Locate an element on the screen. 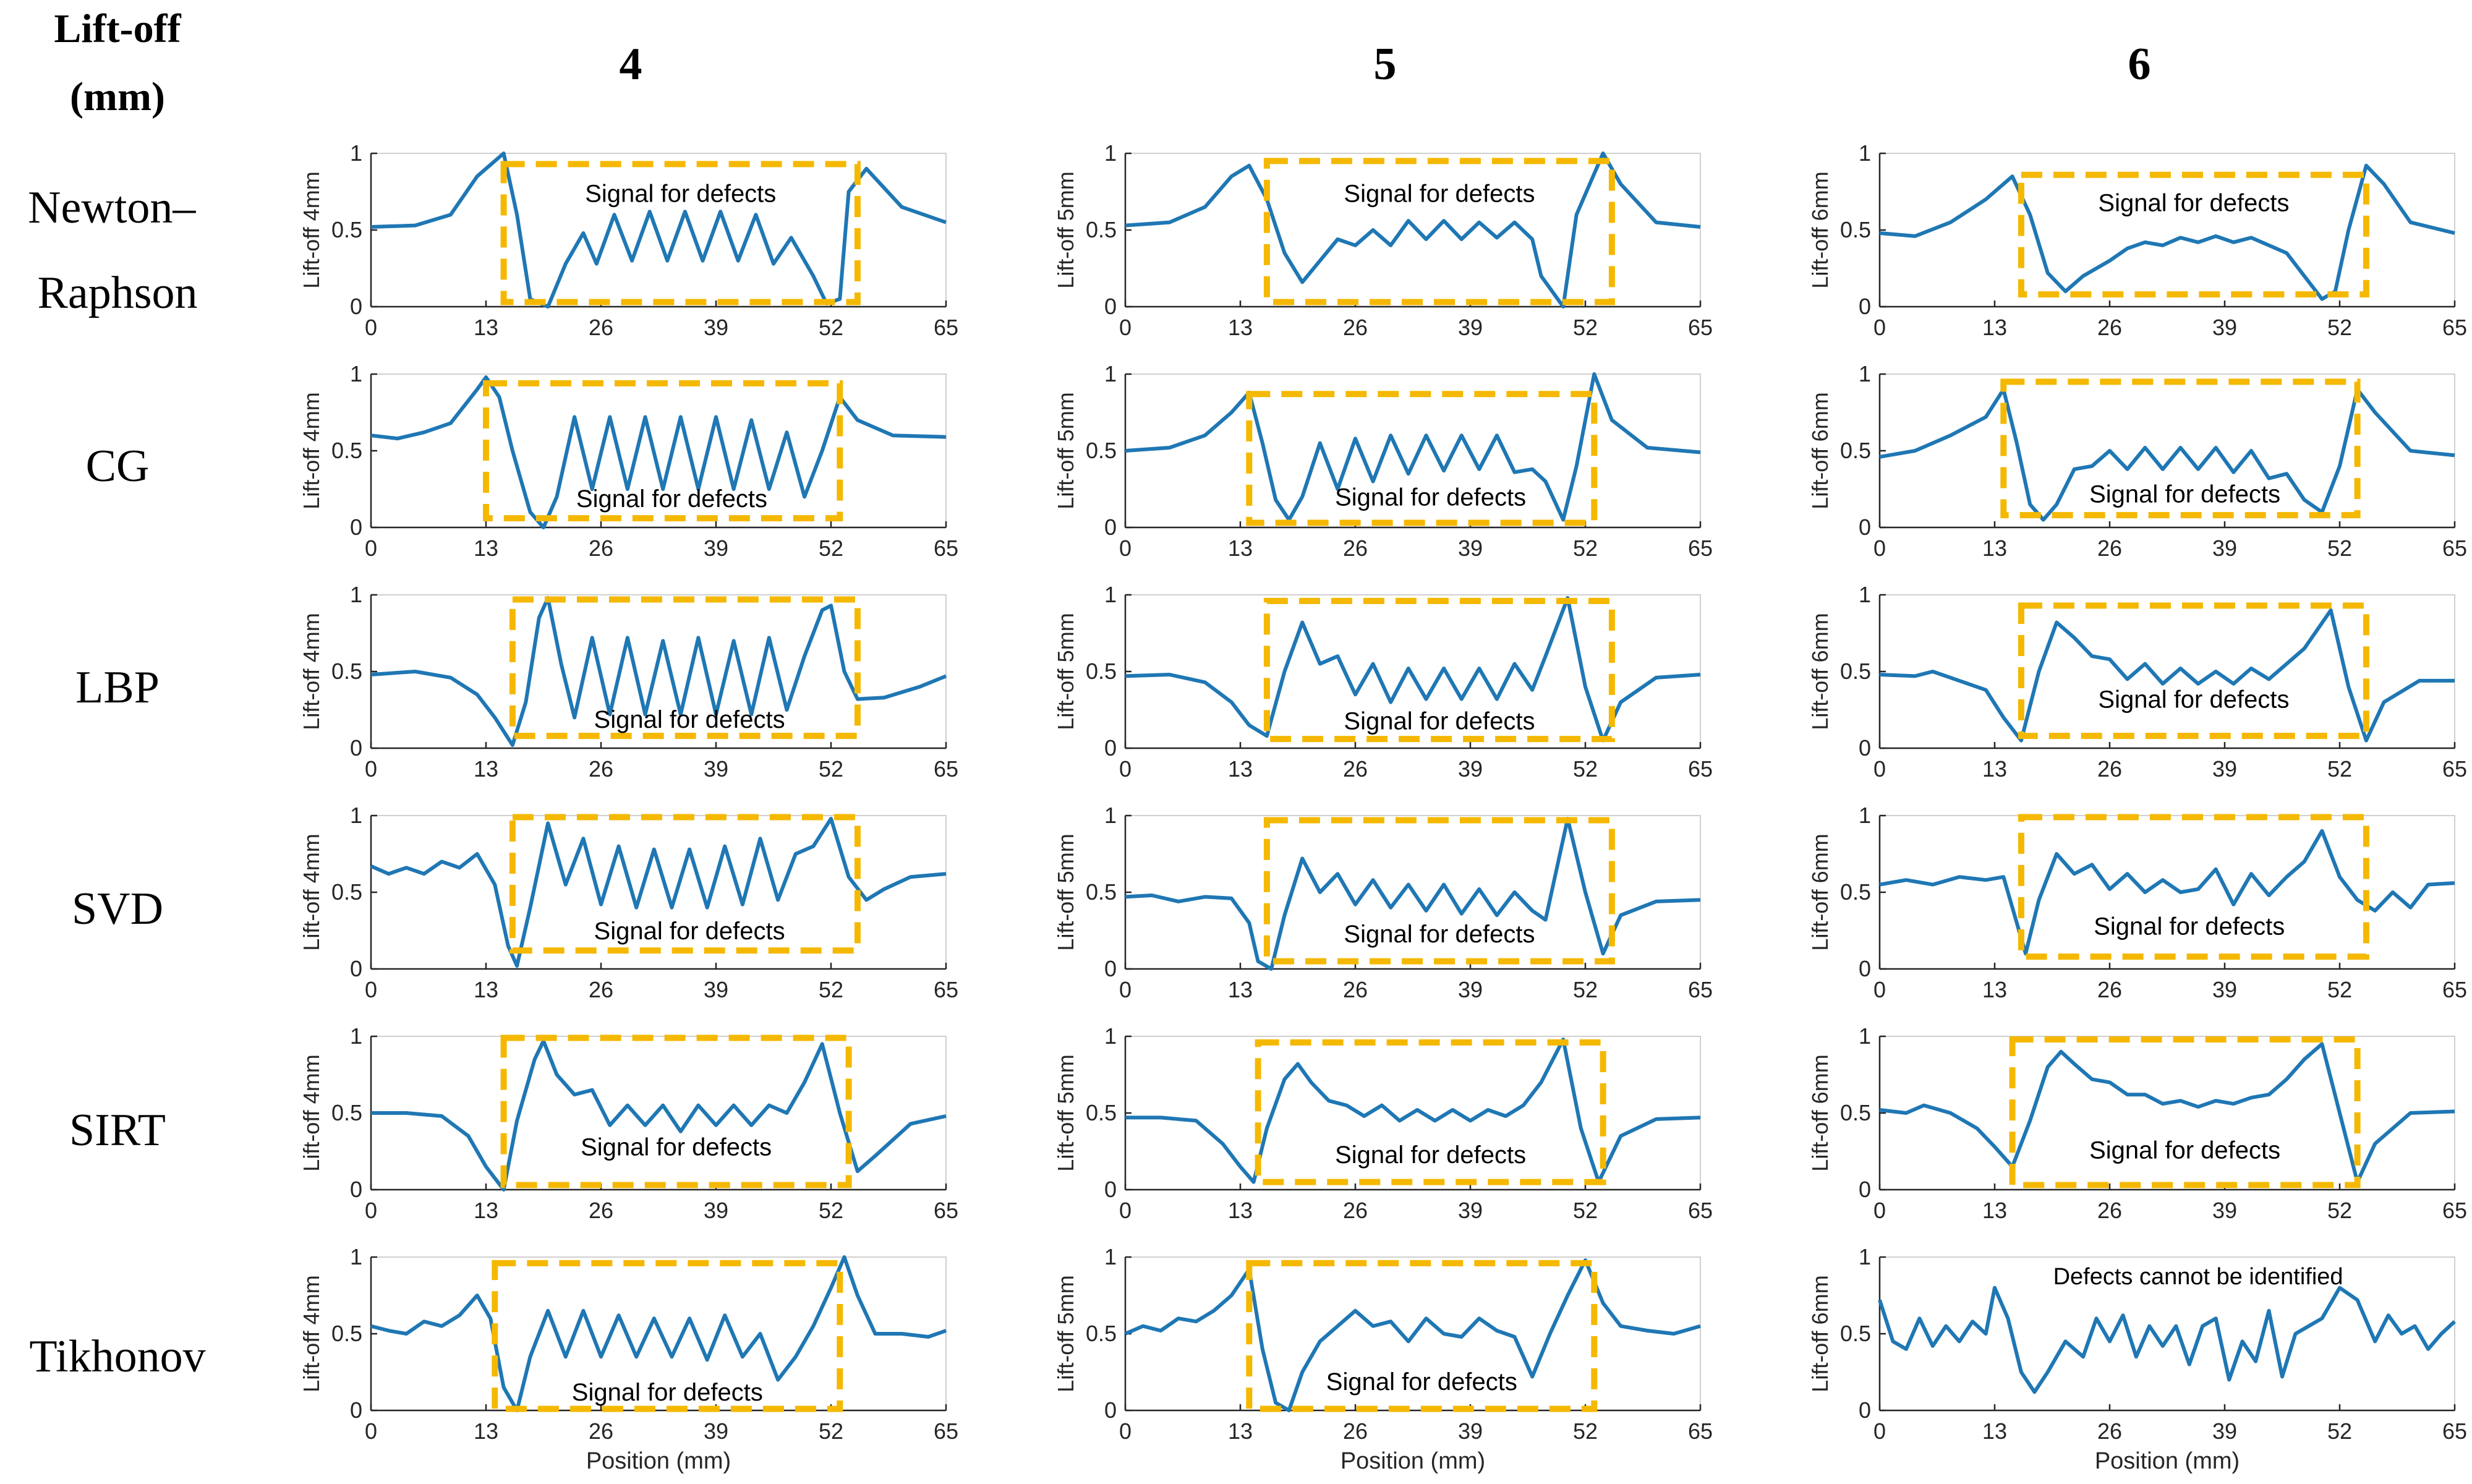 This screenshot has width=2472, height=1484. panel-sirt-5-y-tick-label-1: 1 is located at coordinates (1110, 1036).